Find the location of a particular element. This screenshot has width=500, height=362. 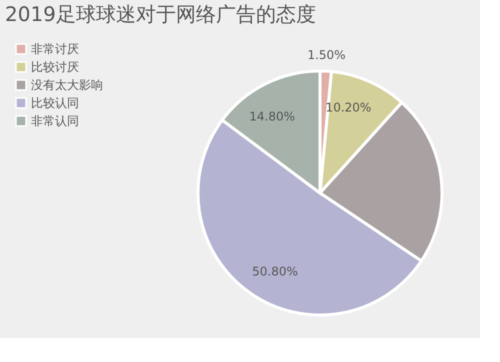

legend-label: 非常讨厌 is located at coordinates (55, 49).